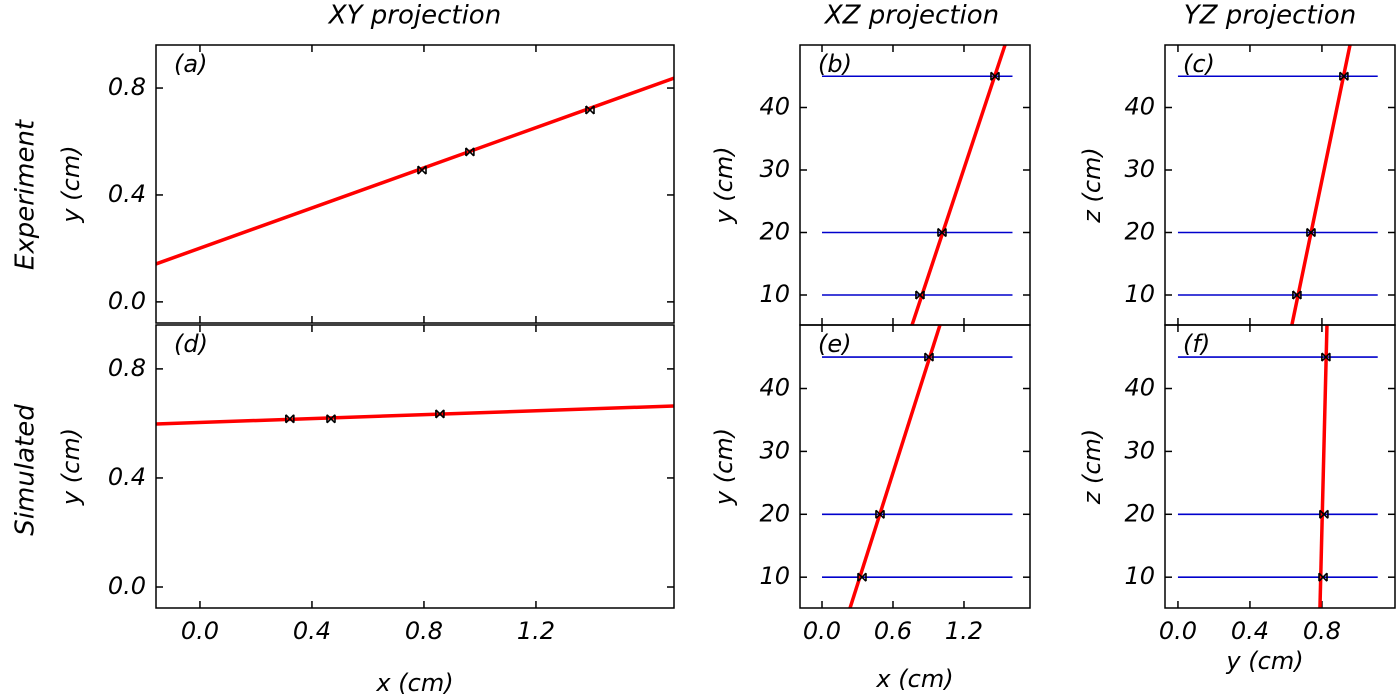 This screenshot has height=698, width=1400. I want to click on column-title: XY projection, so click(414, 16).